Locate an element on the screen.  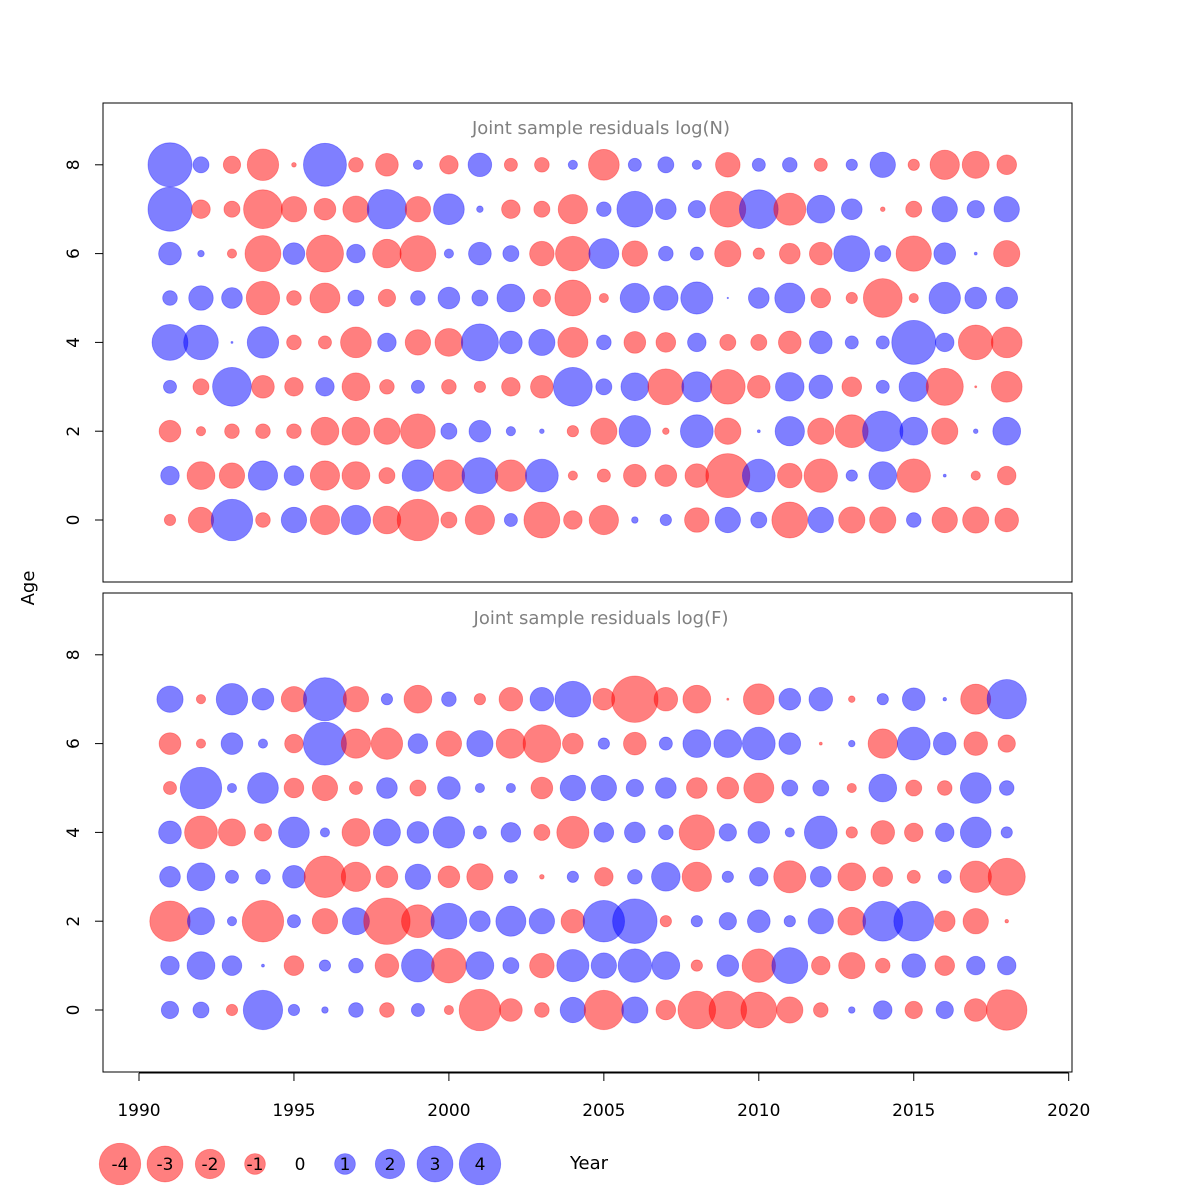
x-tick-label: 2005 is located at coordinates (603, 1111).